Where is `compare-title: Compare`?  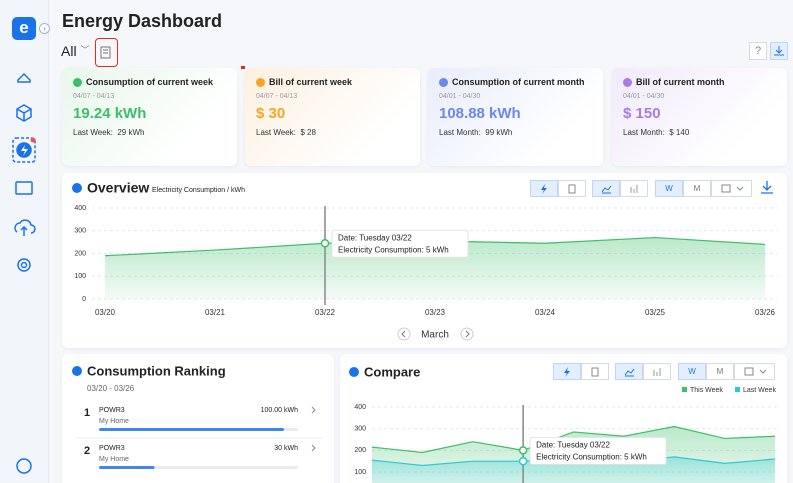 compare-title: Compare is located at coordinates (392, 371).